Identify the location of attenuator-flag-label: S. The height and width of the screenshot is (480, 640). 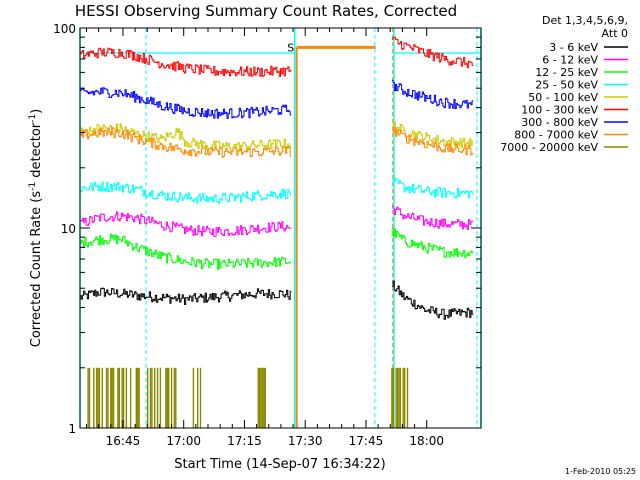
(290, 47).